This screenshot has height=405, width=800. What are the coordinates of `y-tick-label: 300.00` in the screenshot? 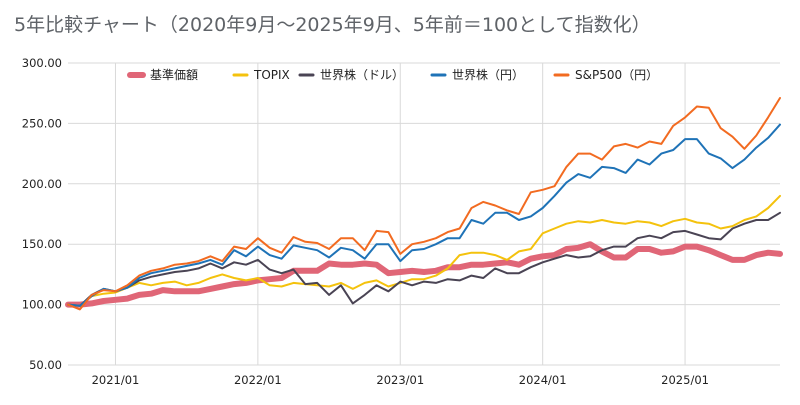 It's located at (42, 63).